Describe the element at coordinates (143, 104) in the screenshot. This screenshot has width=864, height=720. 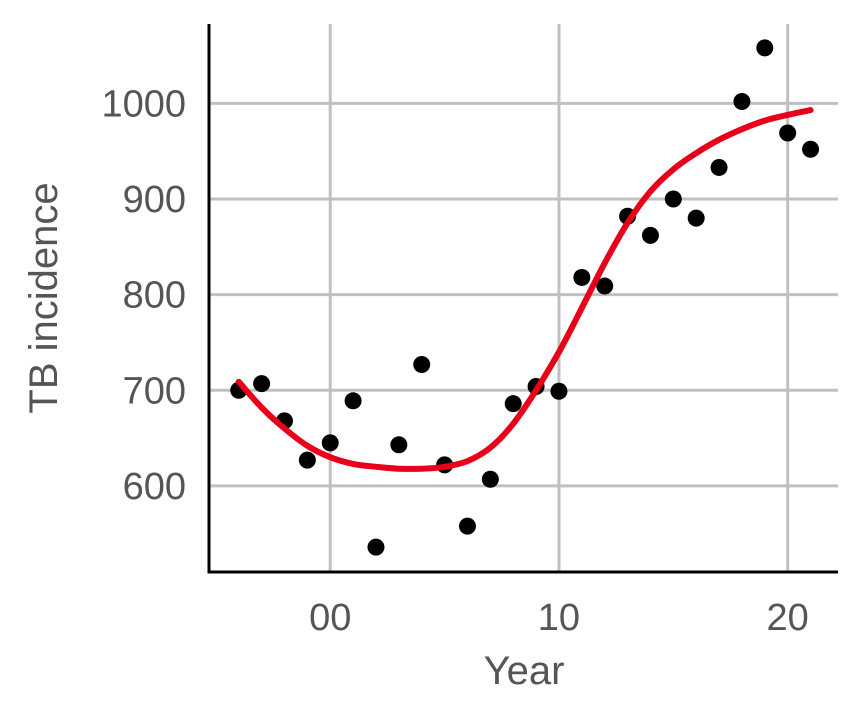
I see `y-tick-label: 1000` at that location.